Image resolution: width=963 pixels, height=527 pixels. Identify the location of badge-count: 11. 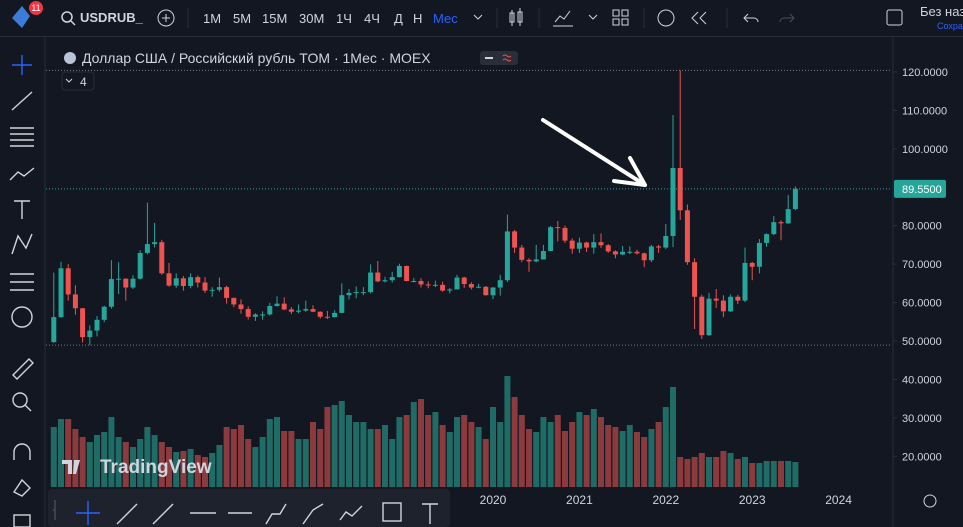
(35, 8).